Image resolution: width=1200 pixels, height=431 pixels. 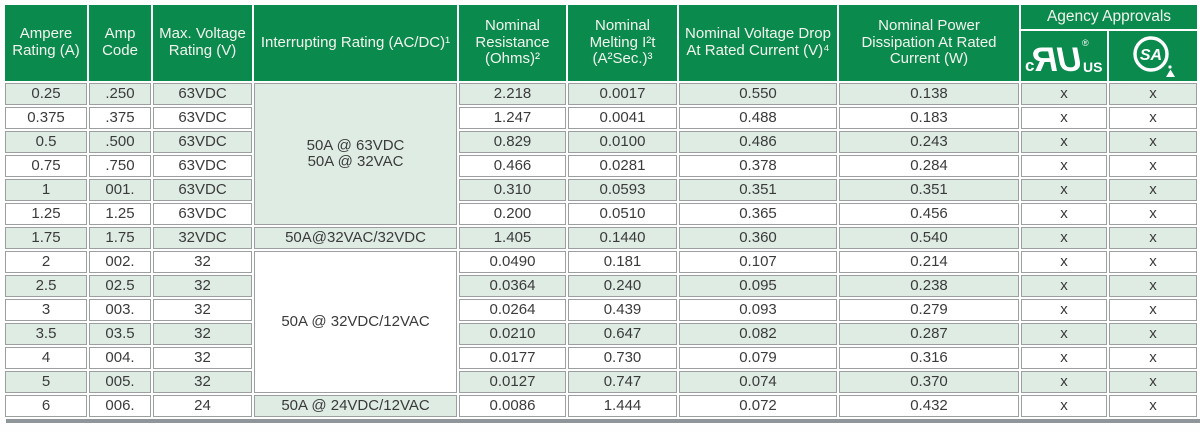 I want to click on interrupting-line2: 50A @ 32VAC, so click(x=355, y=161).